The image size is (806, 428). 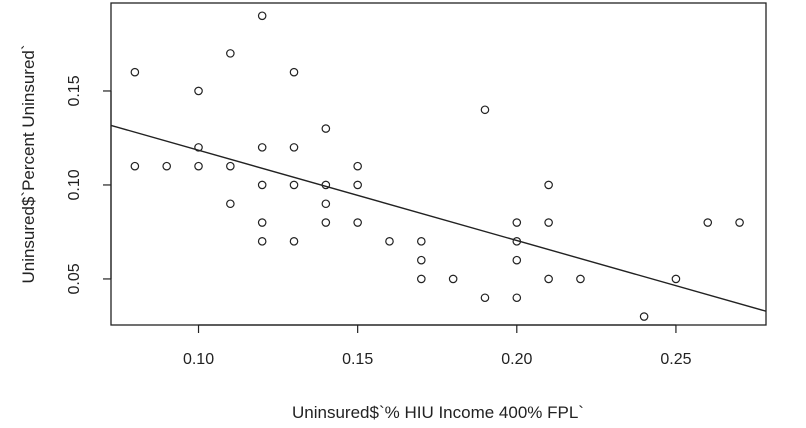 What do you see at coordinates (28, 163) in the screenshot?
I see `y-axis-title: Uninsured$`Percent Uninsured`` at bounding box center [28, 163].